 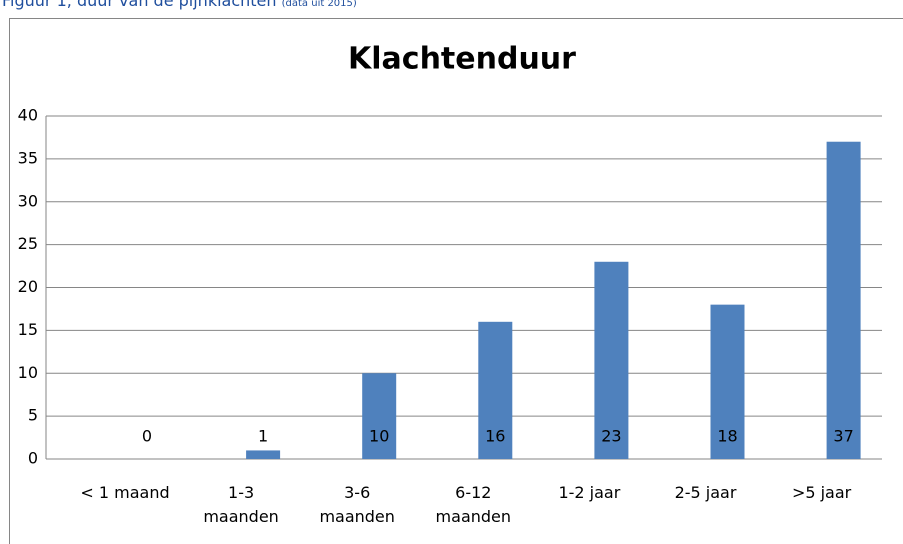 I want to click on data-label: 0, so click(x=147, y=436).